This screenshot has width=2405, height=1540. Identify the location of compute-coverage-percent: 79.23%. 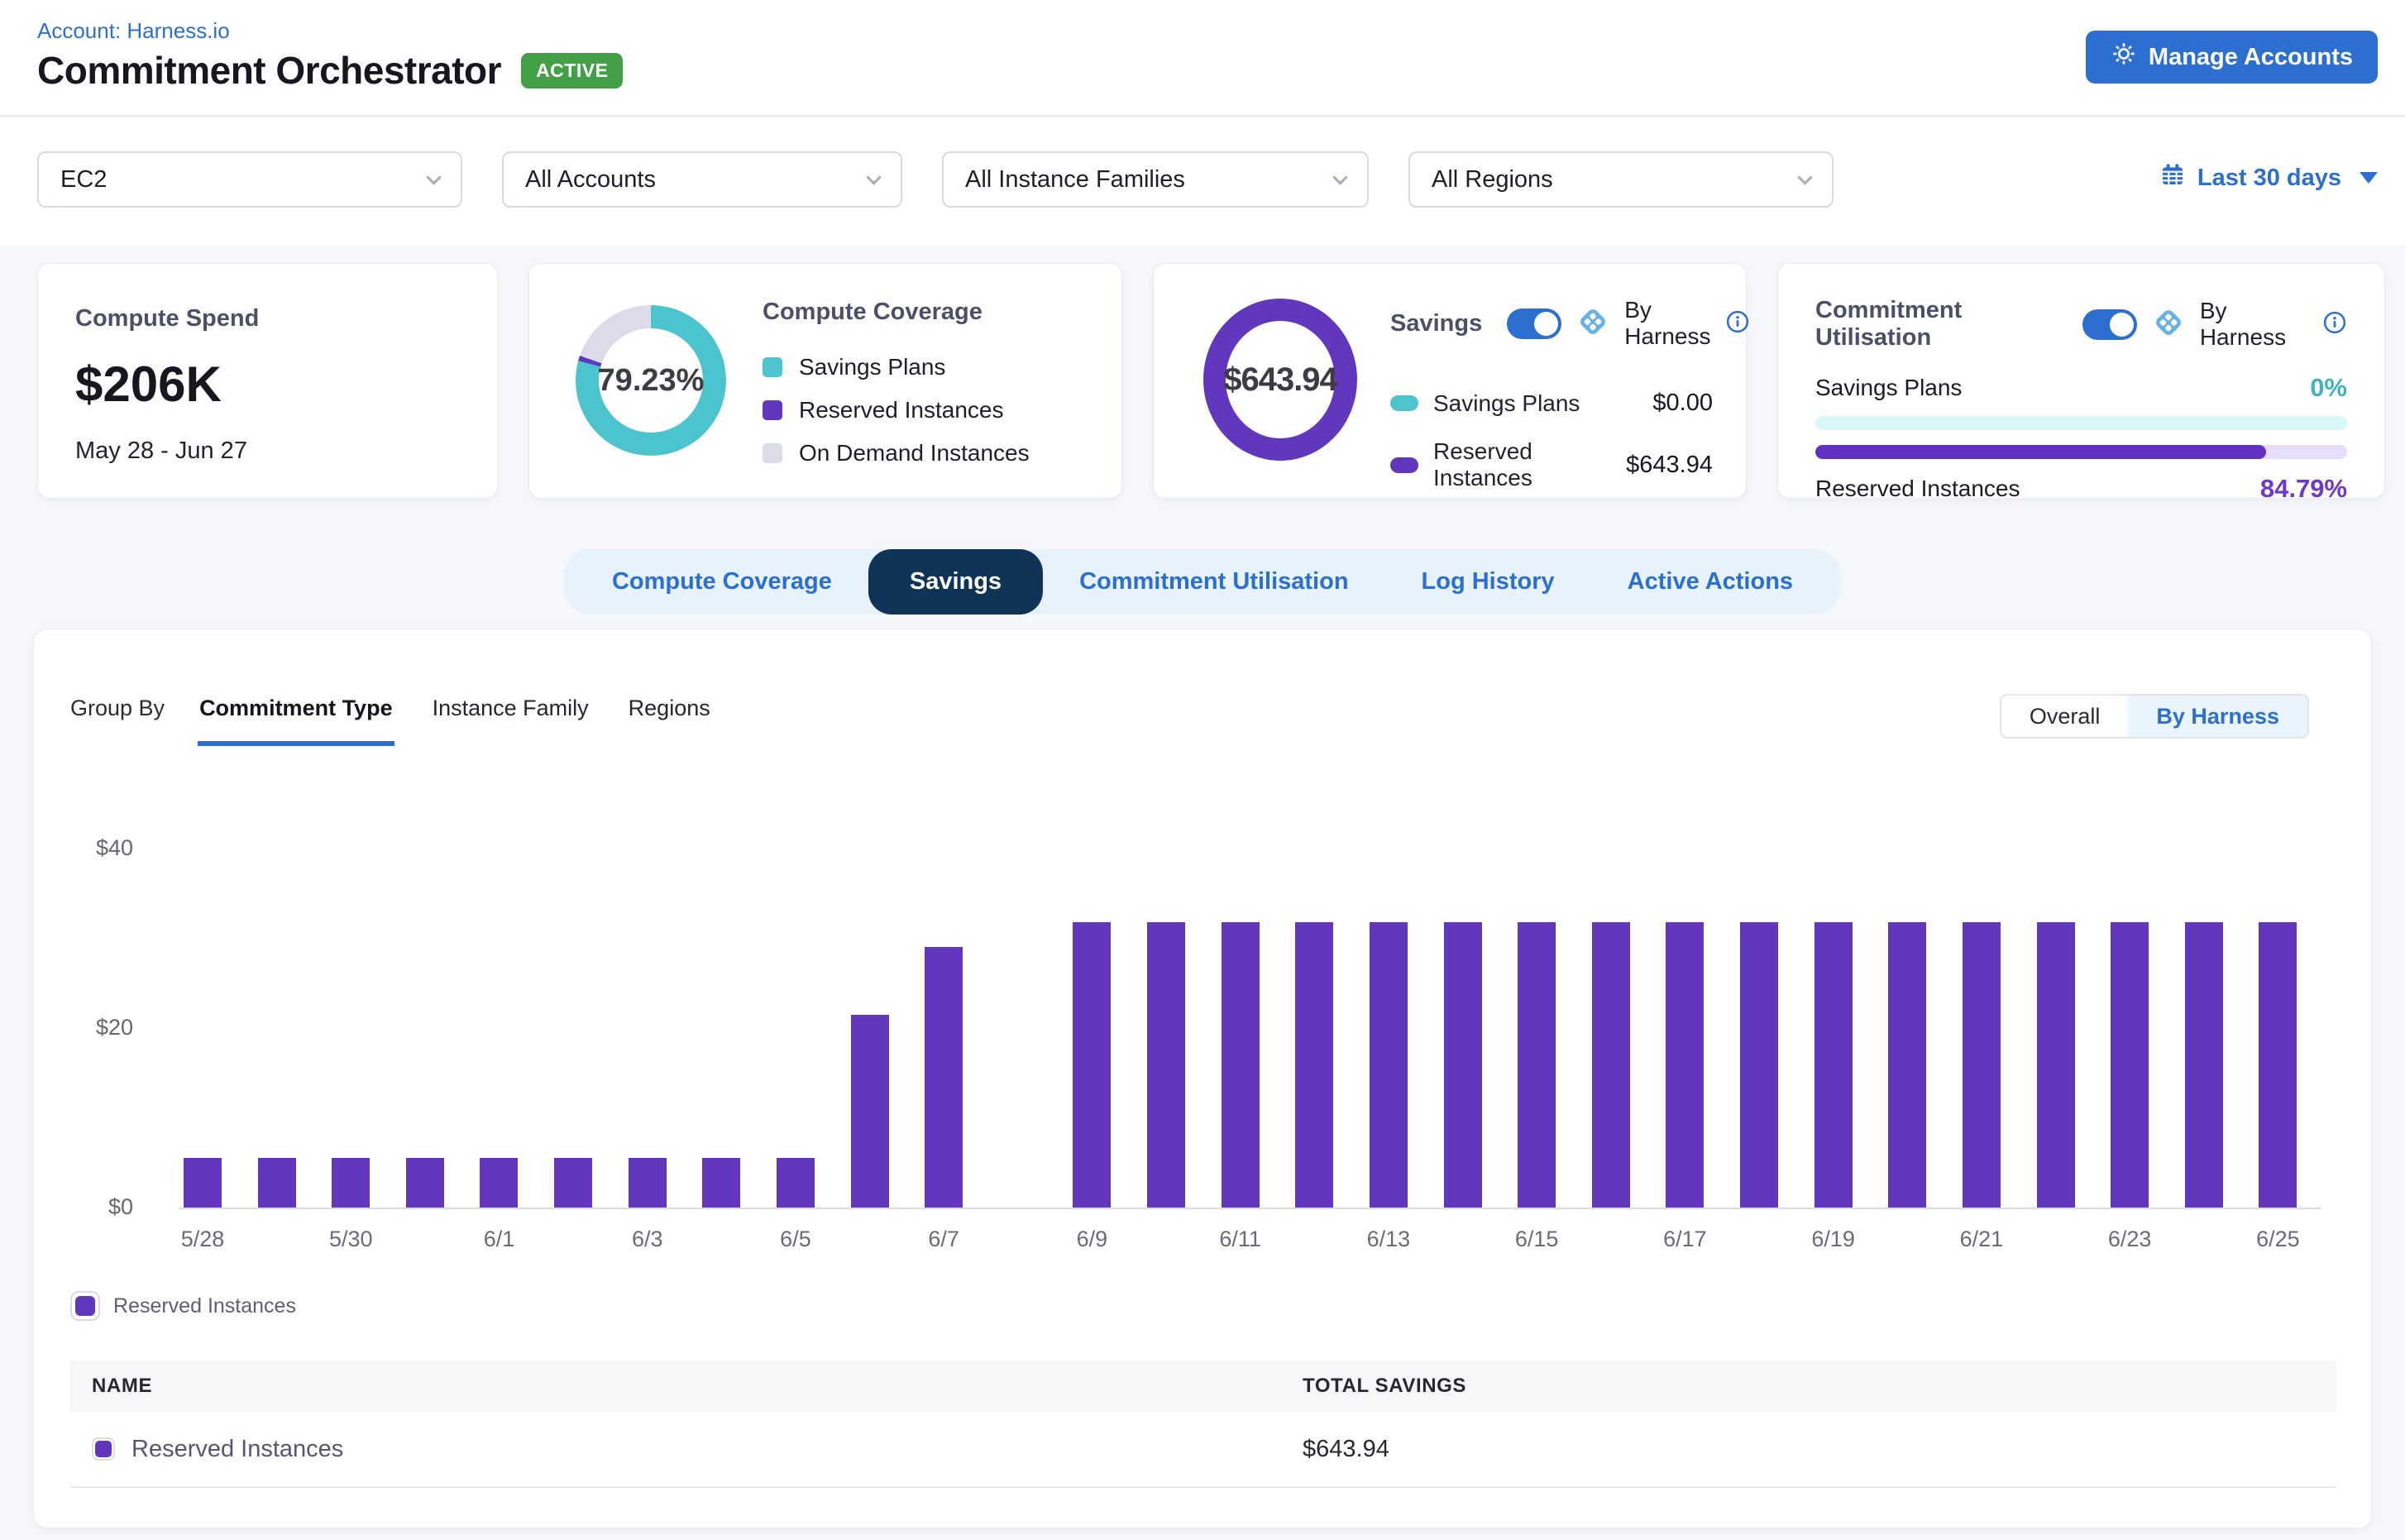
(651, 380).